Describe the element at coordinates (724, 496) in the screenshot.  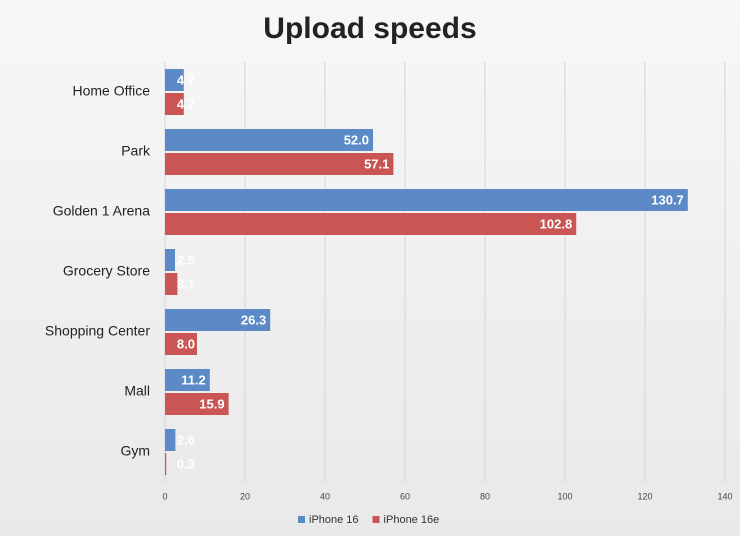
I see `x-tick-label: 140` at that location.